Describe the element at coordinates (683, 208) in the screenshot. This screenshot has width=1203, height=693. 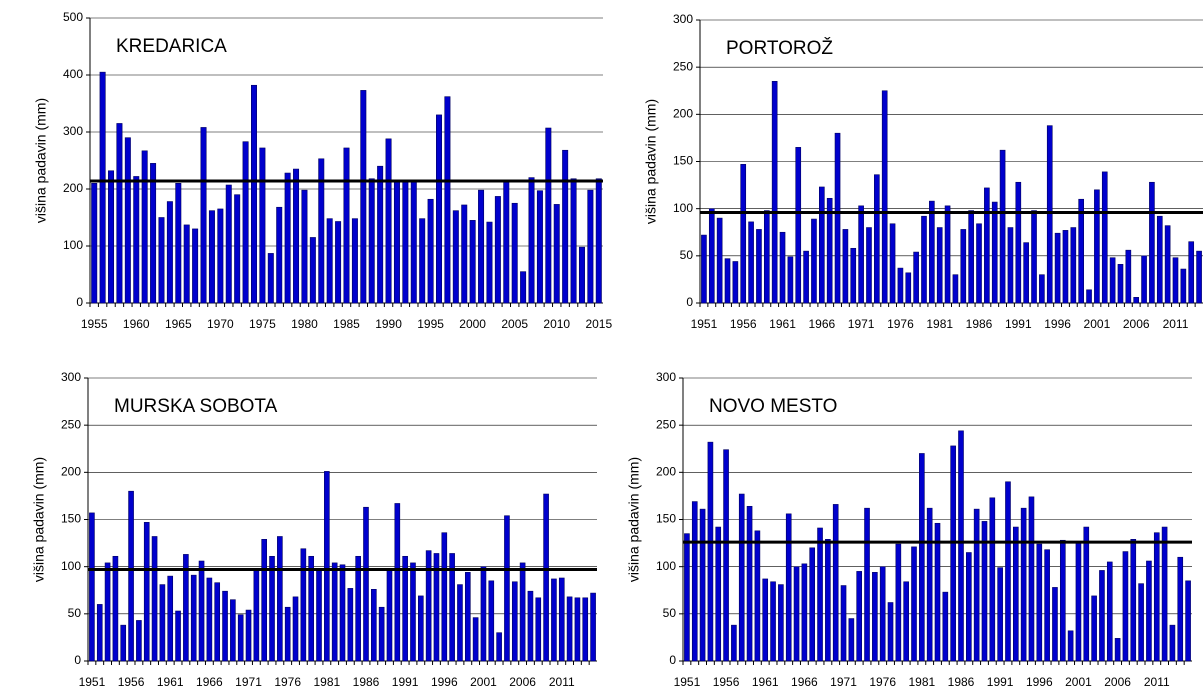
I see `y-tick-label: 100` at that location.